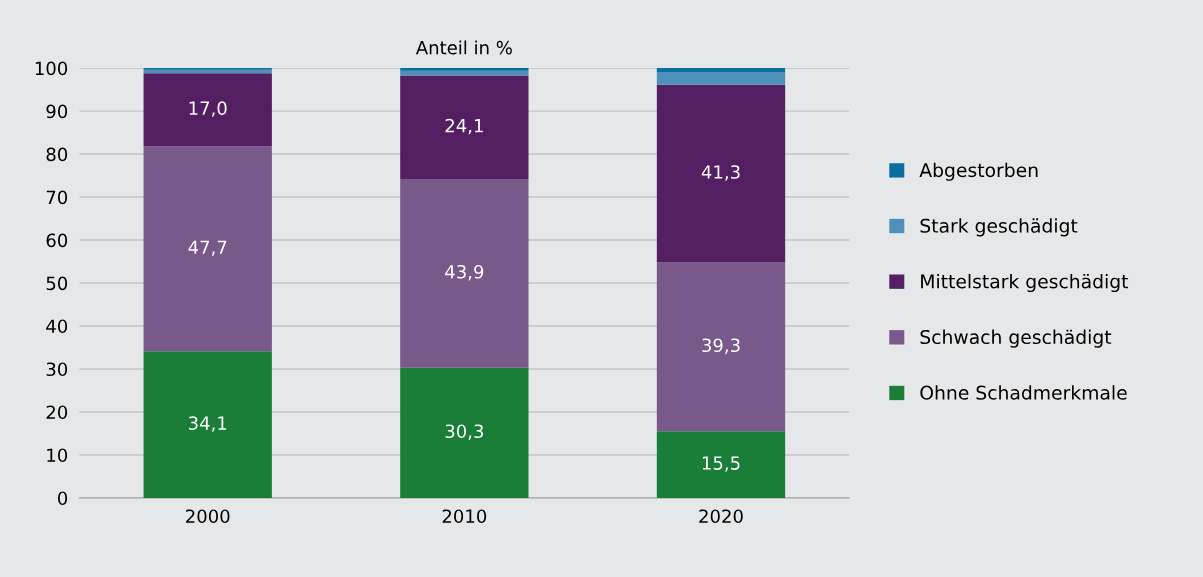 The height and width of the screenshot is (577, 1203). What do you see at coordinates (464, 516) in the screenshot?
I see `x-tick-label: 2010` at bounding box center [464, 516].